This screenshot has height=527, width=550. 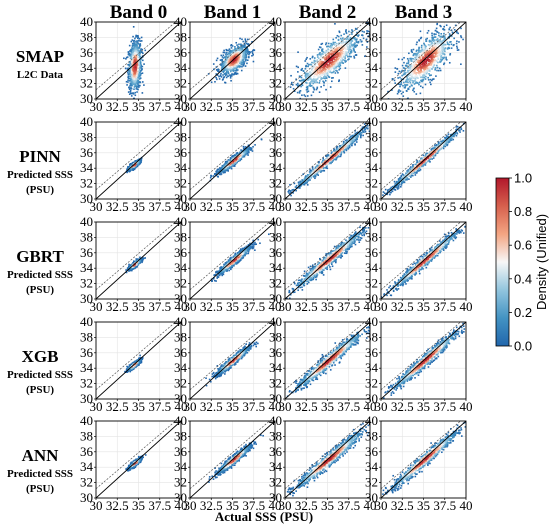 I want to click on x-tick-label: 37.5, so click(x=159, y=106).